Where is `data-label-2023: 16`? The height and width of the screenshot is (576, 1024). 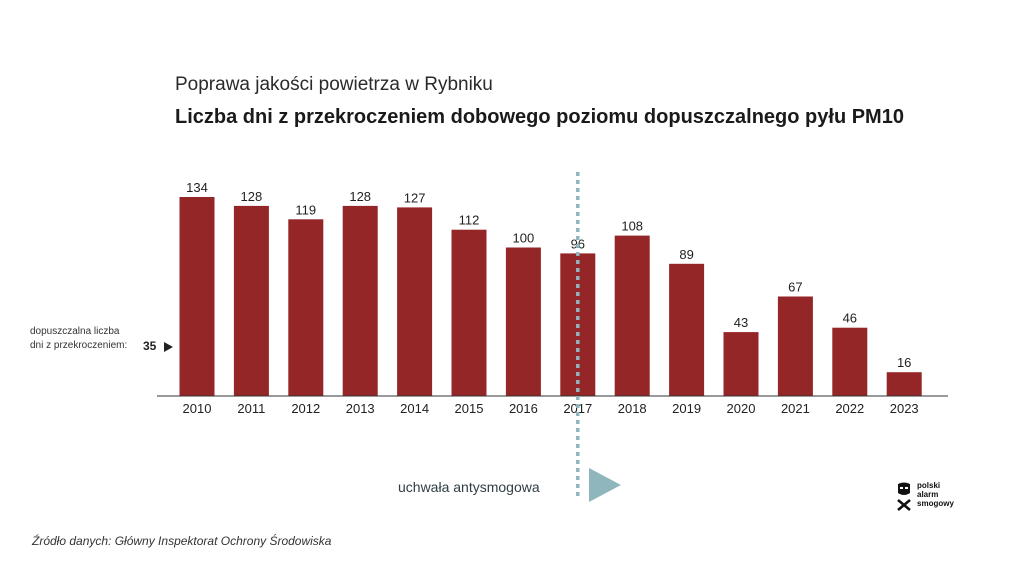 data-label-2023: 16 is located at coordinates (904, 362).